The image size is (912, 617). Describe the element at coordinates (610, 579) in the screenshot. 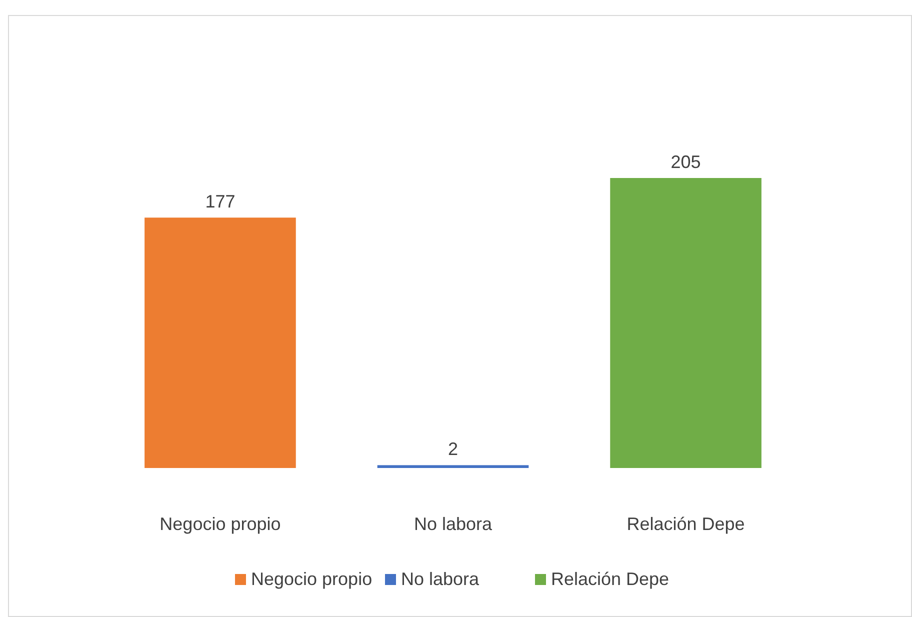

I see `legend-label: Relación Depe` at that location.